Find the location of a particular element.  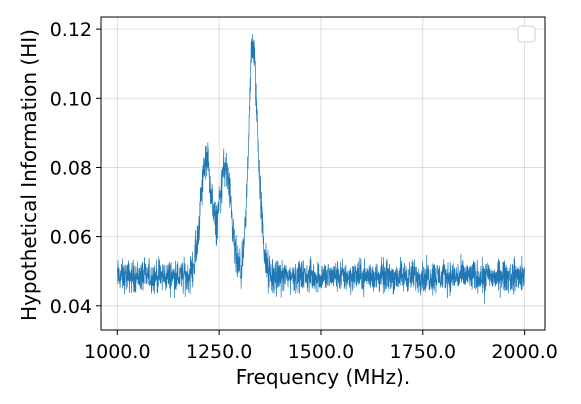

y-tick-label: 0.06 is located at coordinates (71, 238).